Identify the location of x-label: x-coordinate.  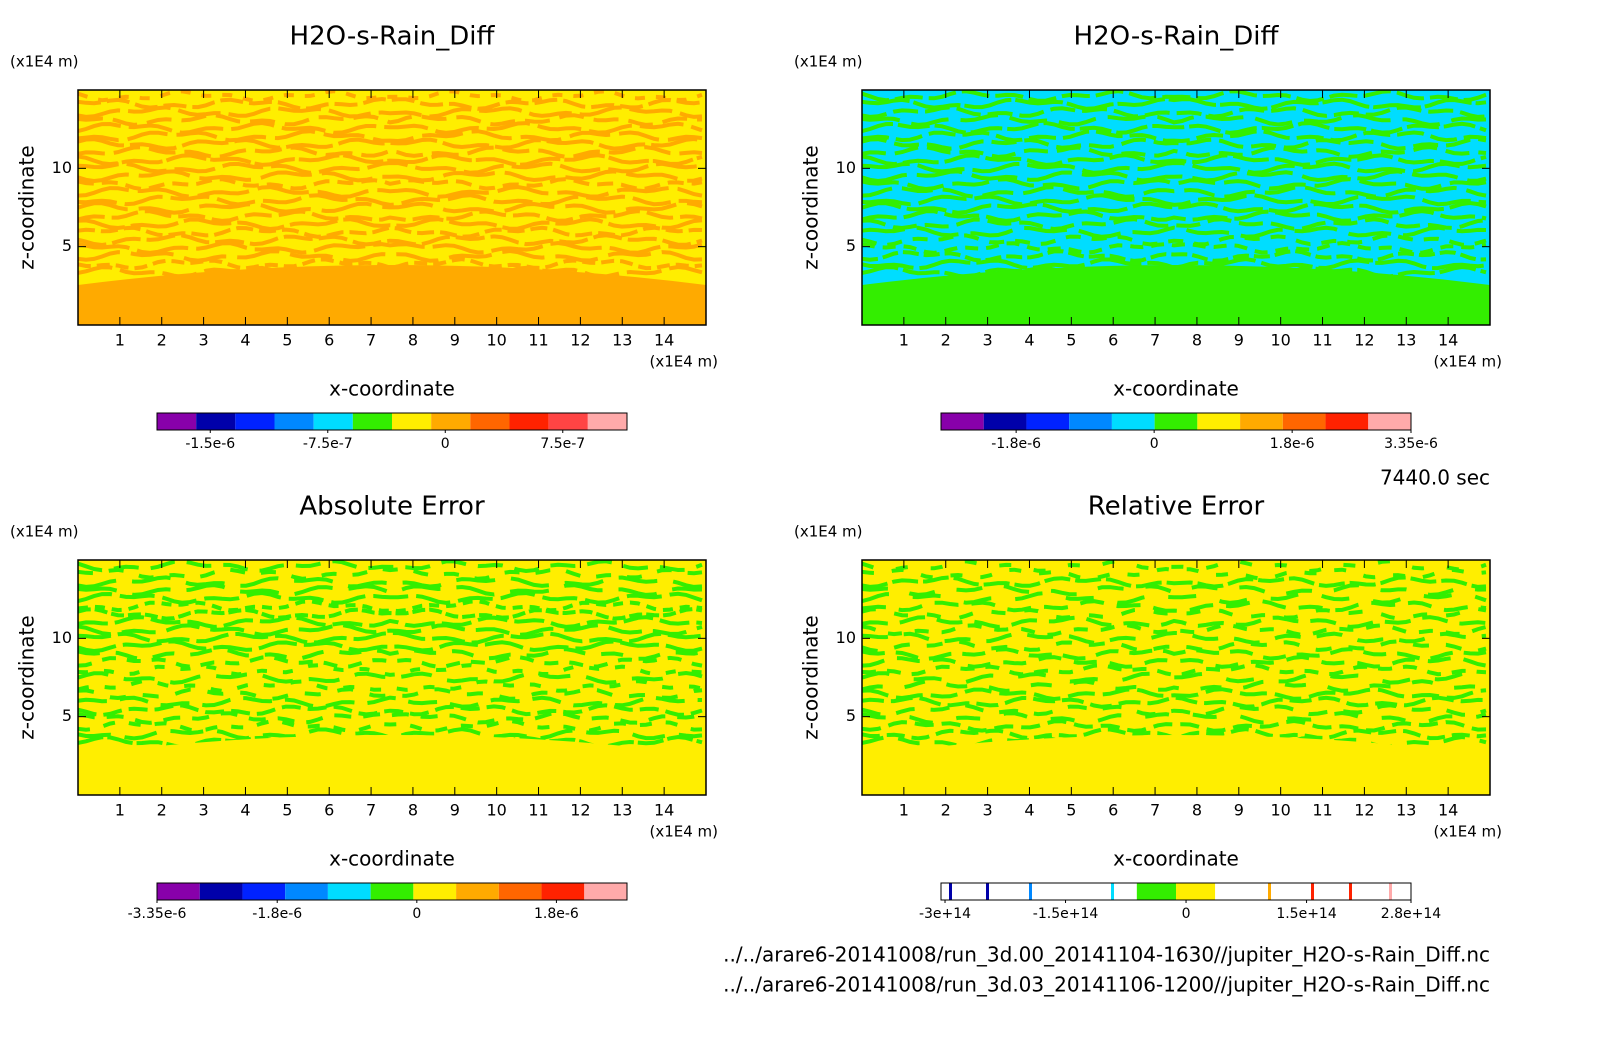
(392, 859).